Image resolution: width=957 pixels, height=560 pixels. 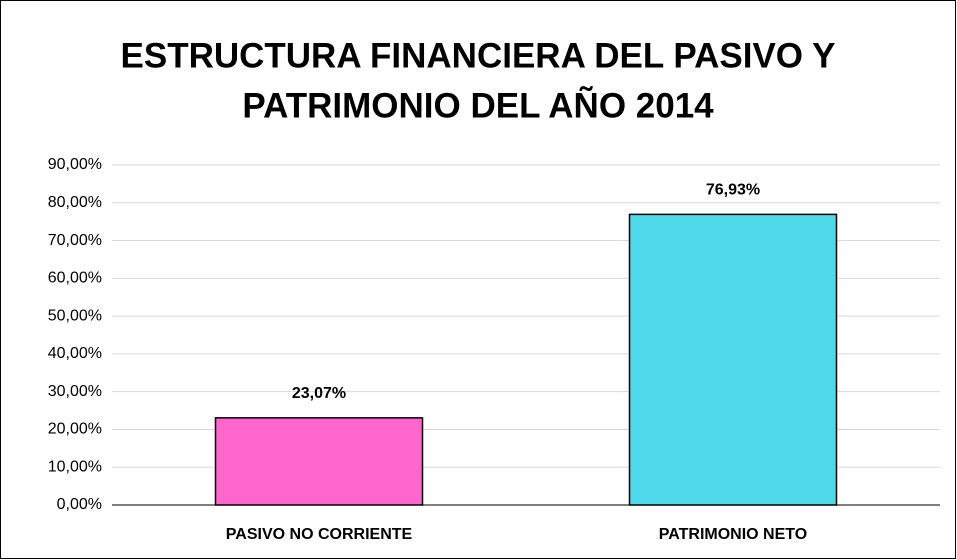 What do you see at coordinates (75, 391) in the screenshot?
I see `y-tick-label: 30,00%` at bounding box center [75, 391].